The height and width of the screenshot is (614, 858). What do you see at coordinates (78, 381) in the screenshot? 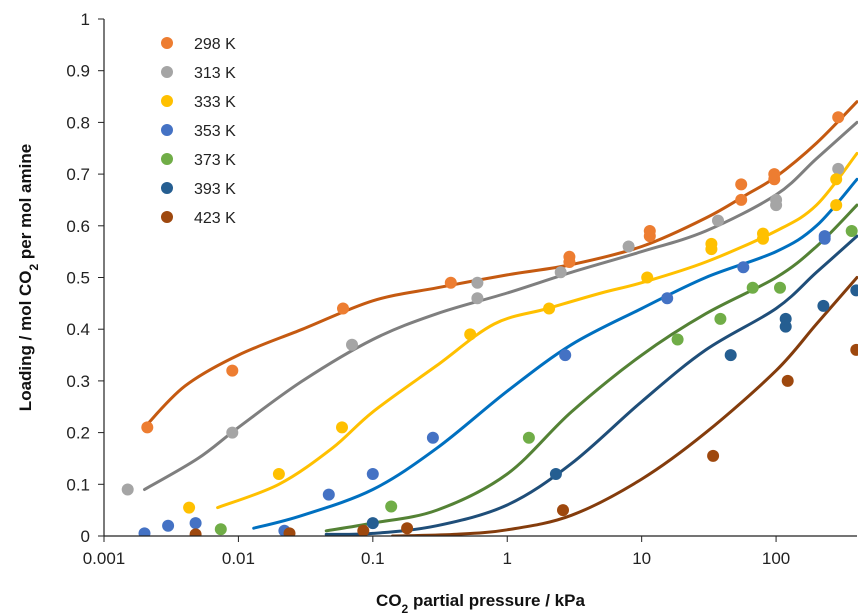
I see `y-tick-label: 0.3` at bounding box center [78, 381].